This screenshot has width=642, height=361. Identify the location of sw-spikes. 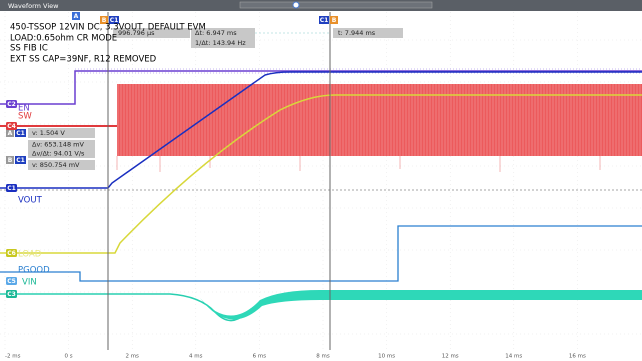
(358, 164).